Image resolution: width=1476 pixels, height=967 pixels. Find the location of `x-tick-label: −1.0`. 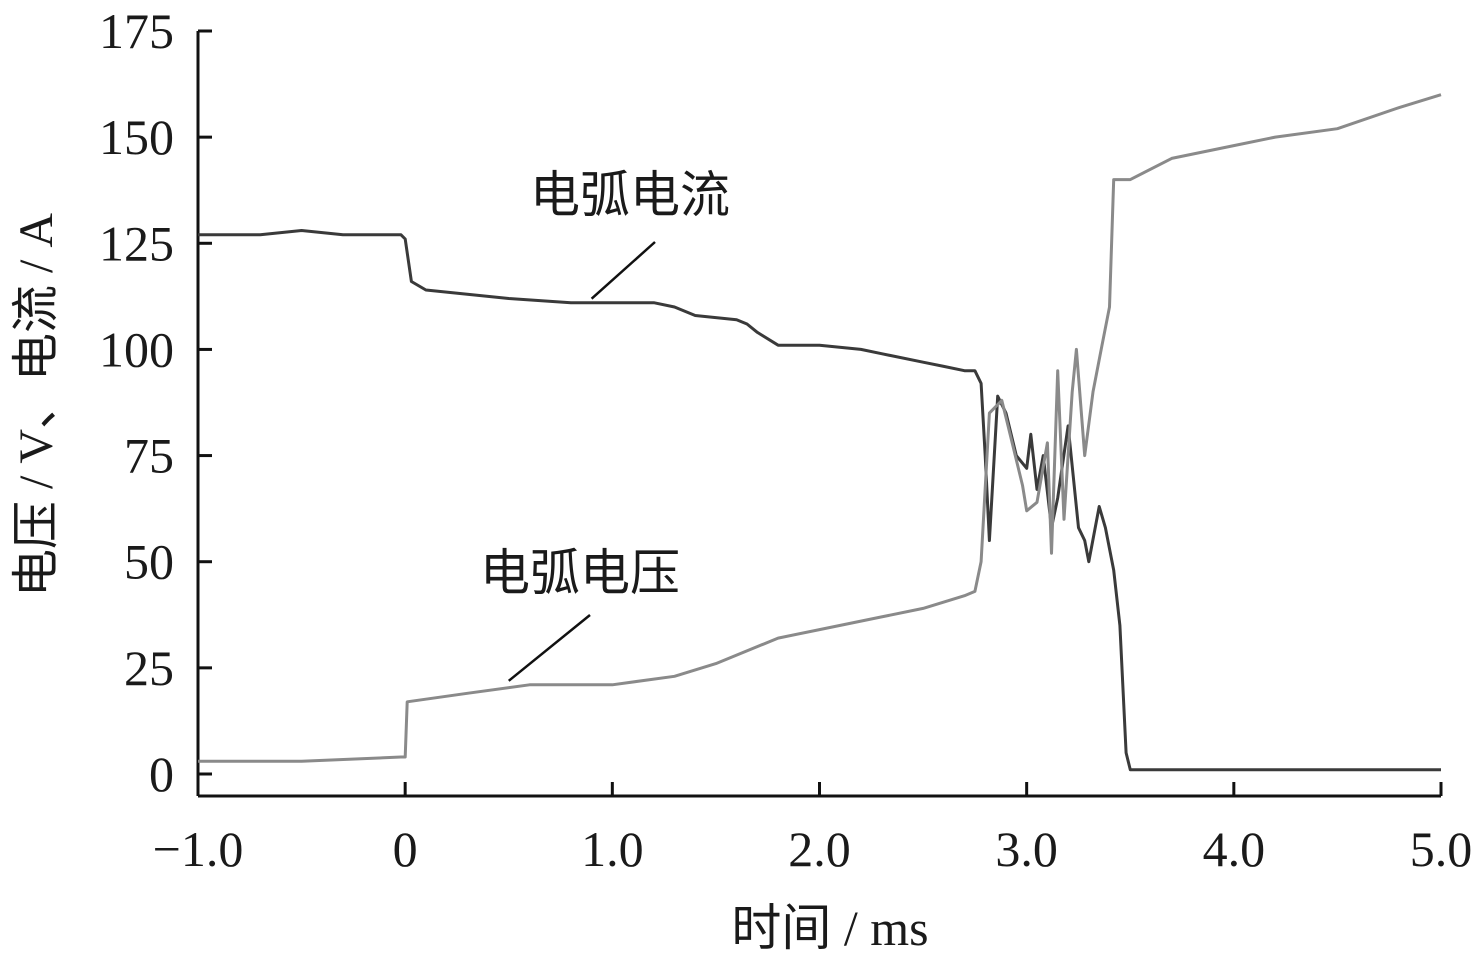

x-tick-label: −1.0 is located at coordinates (198, 849).